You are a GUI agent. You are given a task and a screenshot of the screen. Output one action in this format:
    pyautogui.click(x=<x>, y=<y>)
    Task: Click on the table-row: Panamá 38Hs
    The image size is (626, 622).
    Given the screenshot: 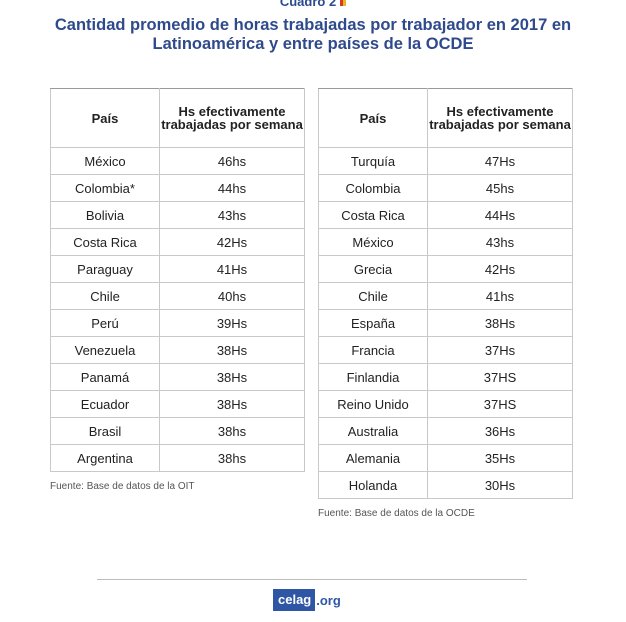 What is the action you would take?
    pyautogui.click(x=177, y=377)
    